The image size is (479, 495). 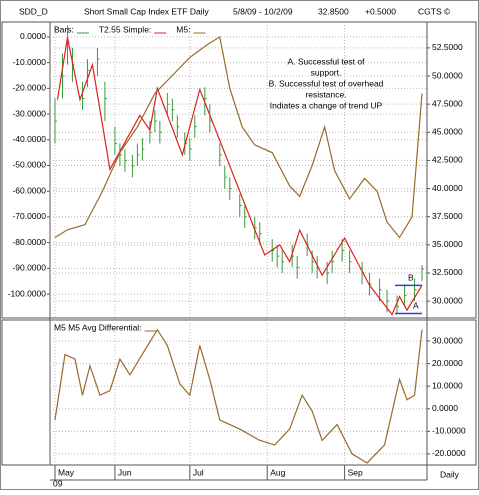 What do you see at coordinates (64, 29) in the screenshot?
I see `legend-label: Bars:` at bounding box center [64, 29].